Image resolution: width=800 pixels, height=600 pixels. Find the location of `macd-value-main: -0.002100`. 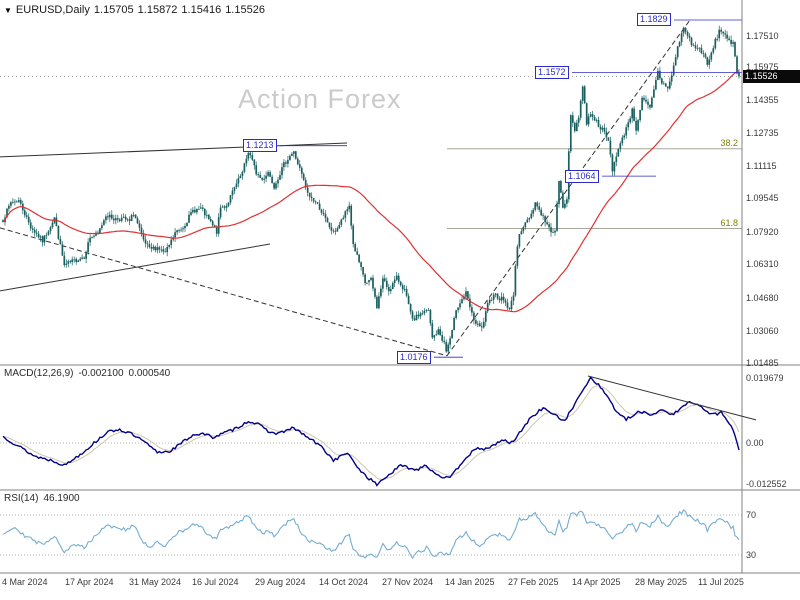

macd-value-main: -0.002100 is located at coordinates (101, 373).